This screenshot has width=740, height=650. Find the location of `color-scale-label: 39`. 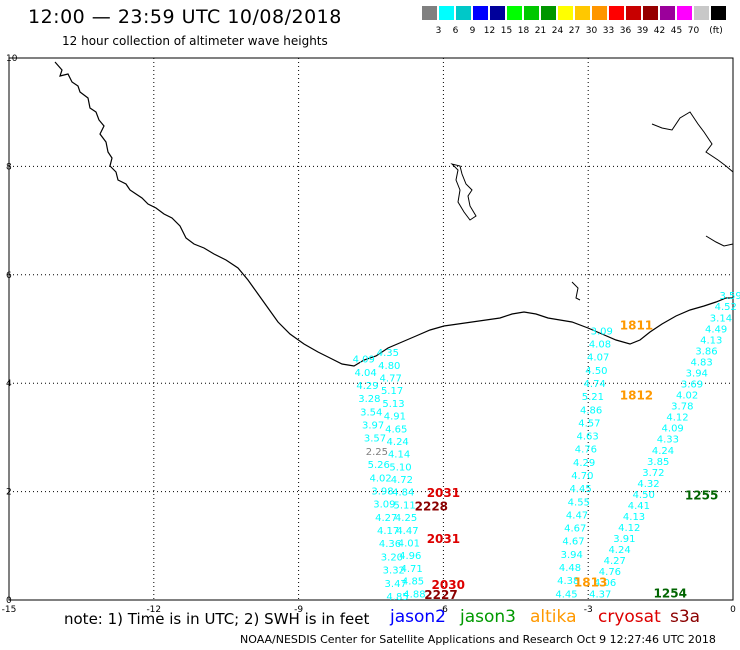

color-scale-label: 39 is located at coordinates (642, 31).